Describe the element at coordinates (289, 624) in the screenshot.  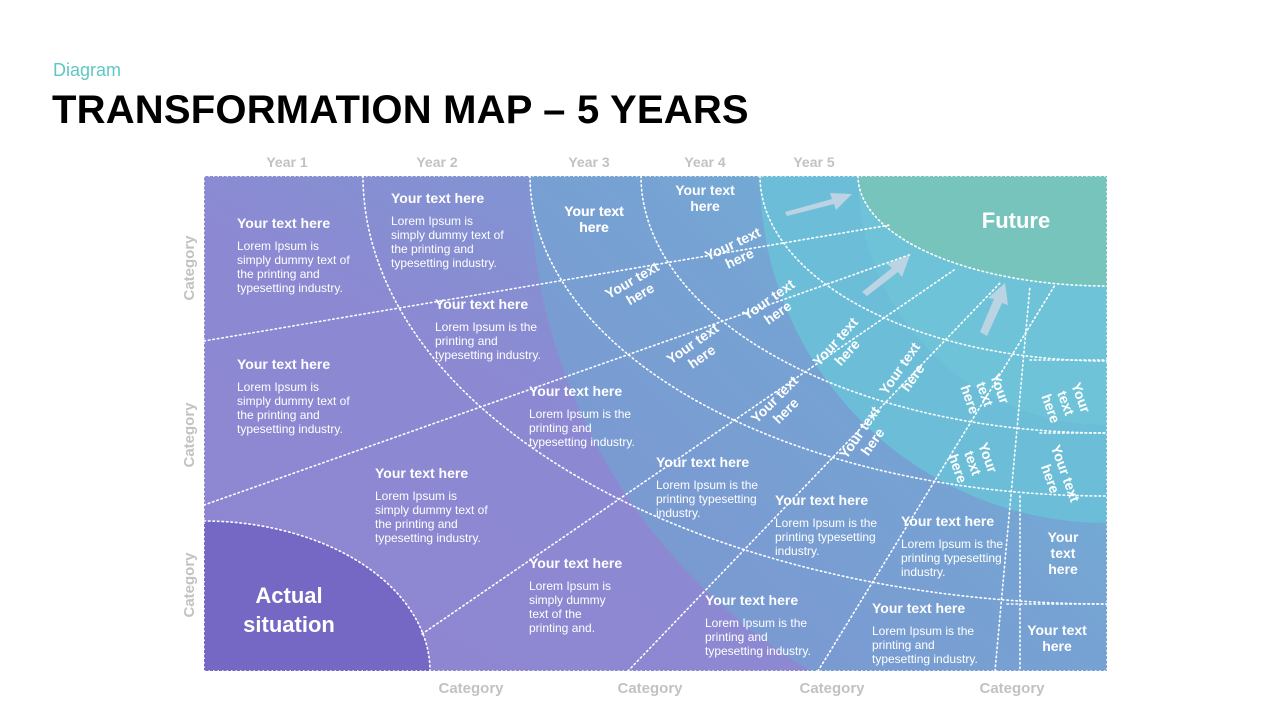
I see `actual-situation-label: situation` at that location.